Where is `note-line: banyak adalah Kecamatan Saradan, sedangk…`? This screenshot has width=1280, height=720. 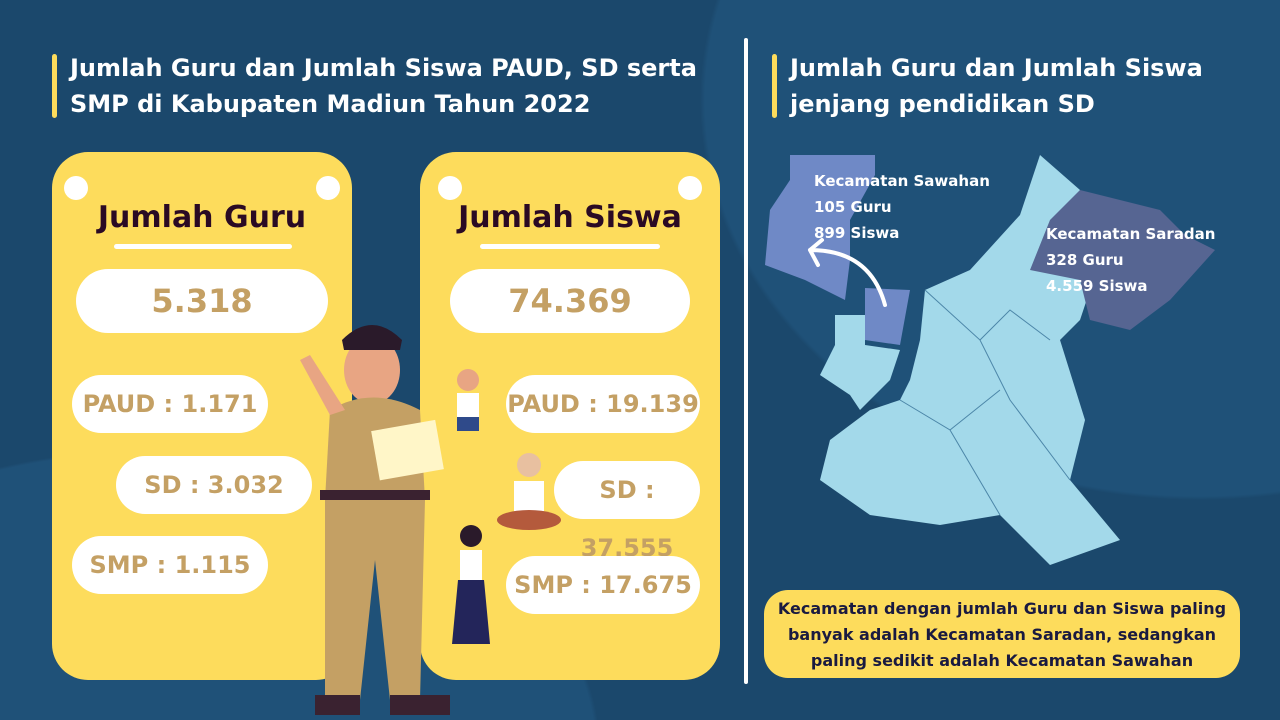
note-line: banyak adalah Kecamatan Saradan, sedangk… is located at coordinates (1002, 634).